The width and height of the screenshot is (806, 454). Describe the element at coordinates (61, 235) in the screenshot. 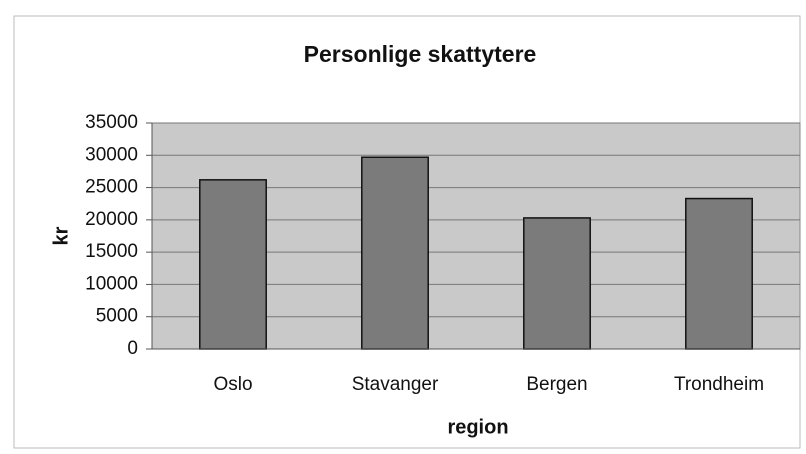

I see `y-axis-title: kr` at that location.